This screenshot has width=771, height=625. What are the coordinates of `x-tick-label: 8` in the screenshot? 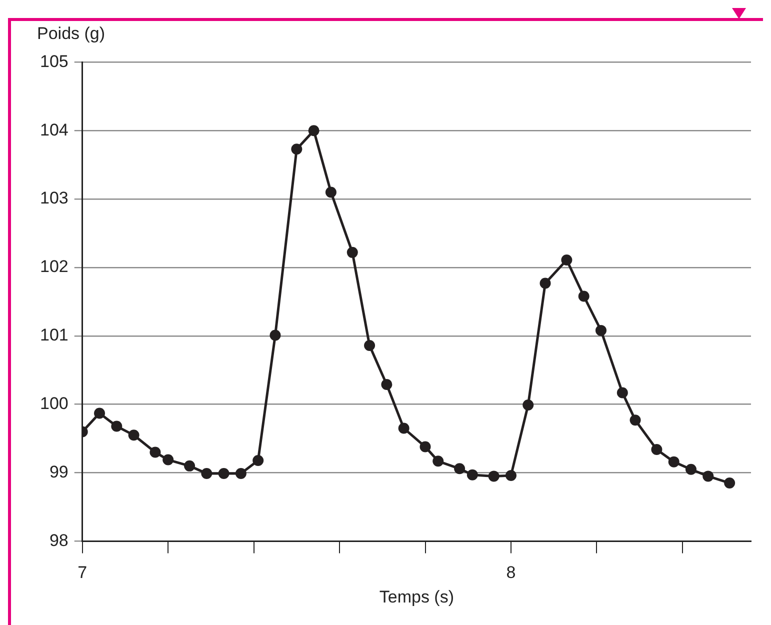 It's located at (511, 572).